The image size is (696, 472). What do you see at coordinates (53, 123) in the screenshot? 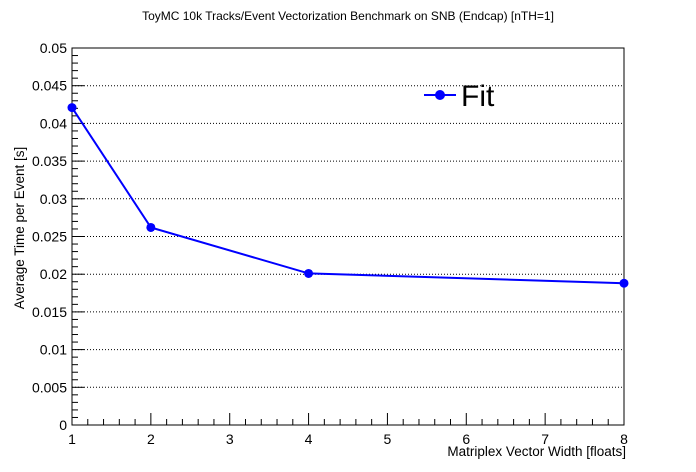
I see `y-tick-label: 0.04` at bounding box center [53, 123].